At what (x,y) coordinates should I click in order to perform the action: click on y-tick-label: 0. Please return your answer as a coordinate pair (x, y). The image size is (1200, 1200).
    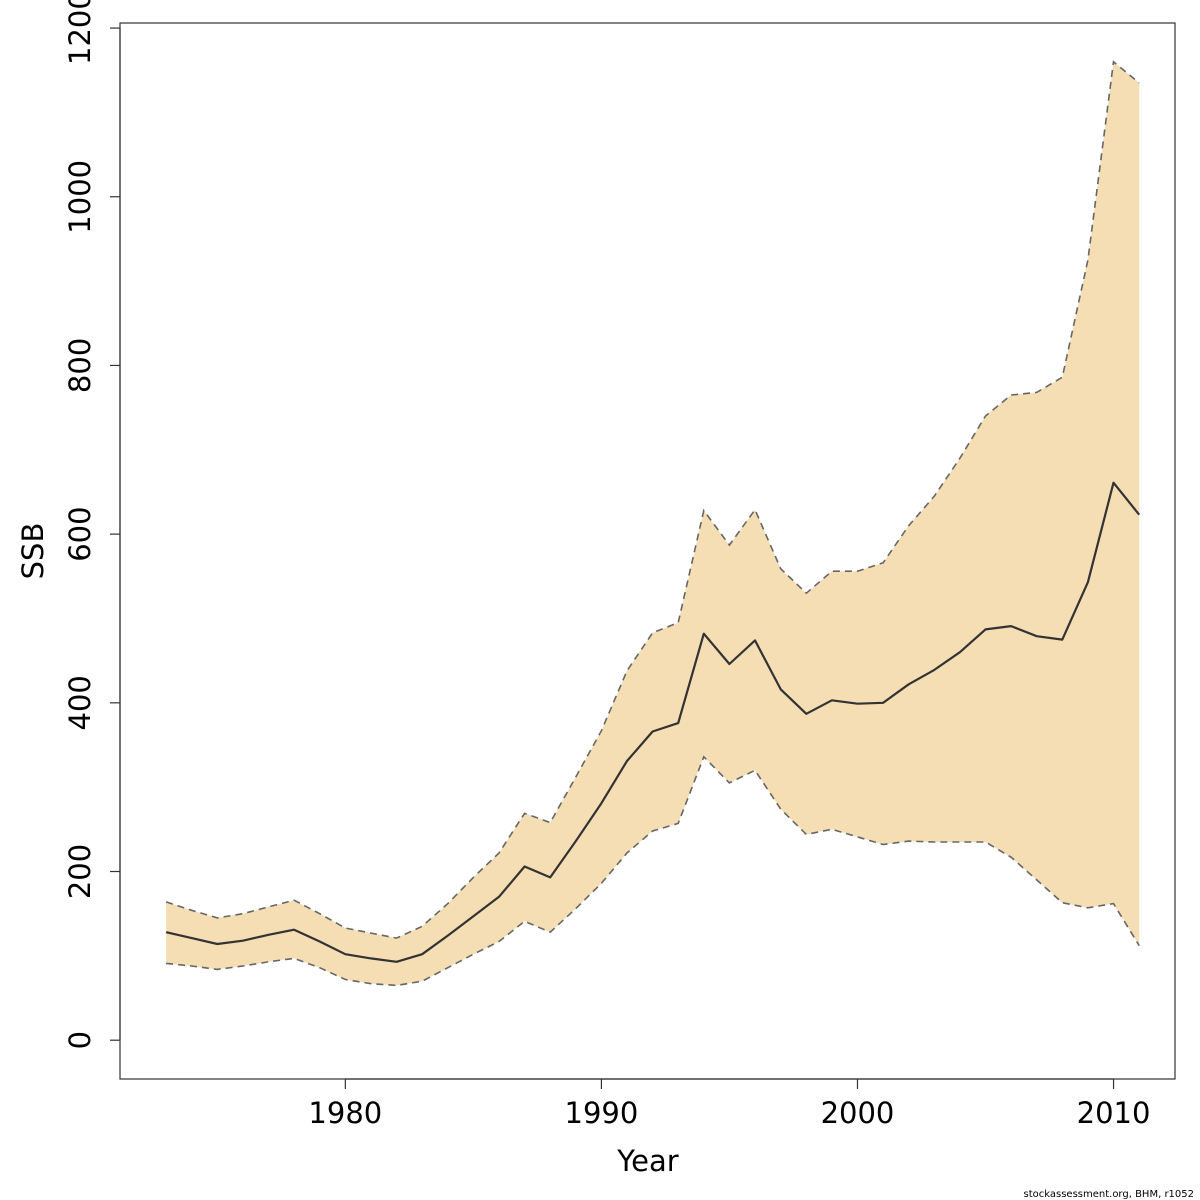
    Looking at the image, I should click on (80, 1040).